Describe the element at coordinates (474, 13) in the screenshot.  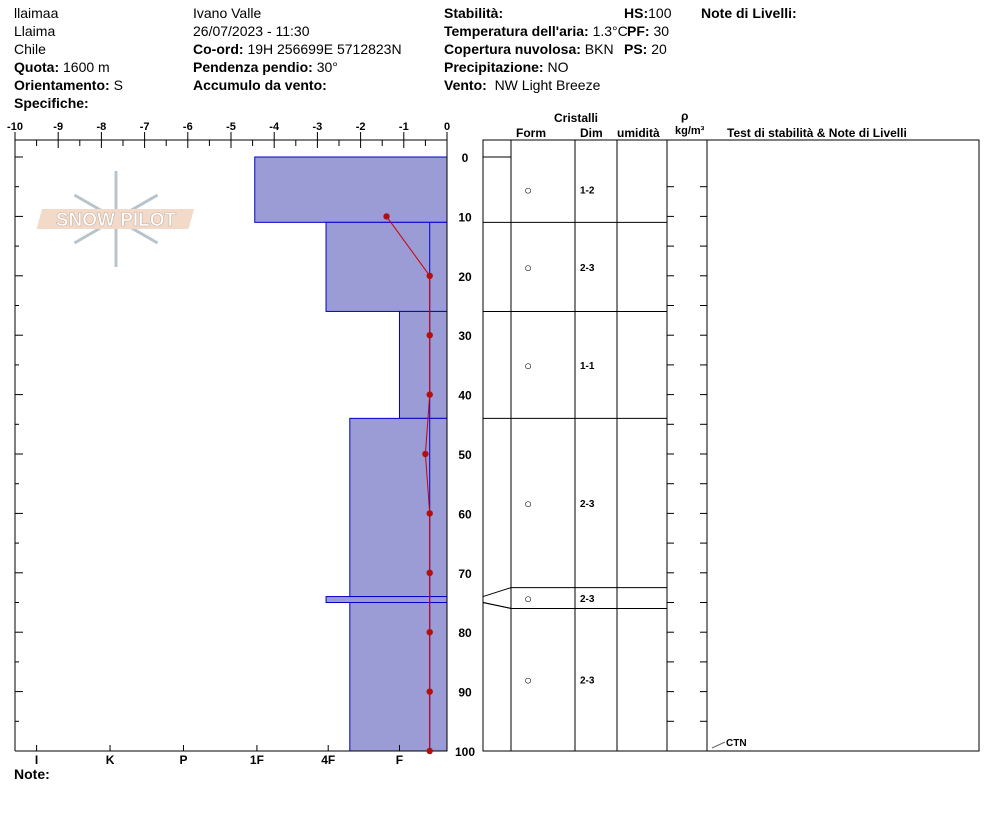
I see `stability: Stabilità:` at that location.